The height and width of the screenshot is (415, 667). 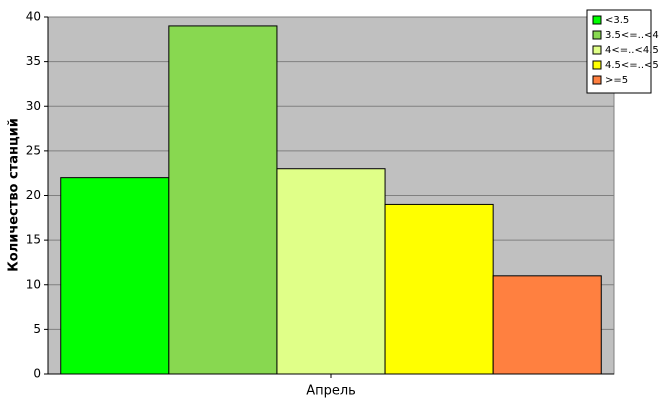 What do you see at coordinates (632, 50) in the screenshot?
I see `legend-label: 4<=..<4.5` at bounding box center [632, 50].